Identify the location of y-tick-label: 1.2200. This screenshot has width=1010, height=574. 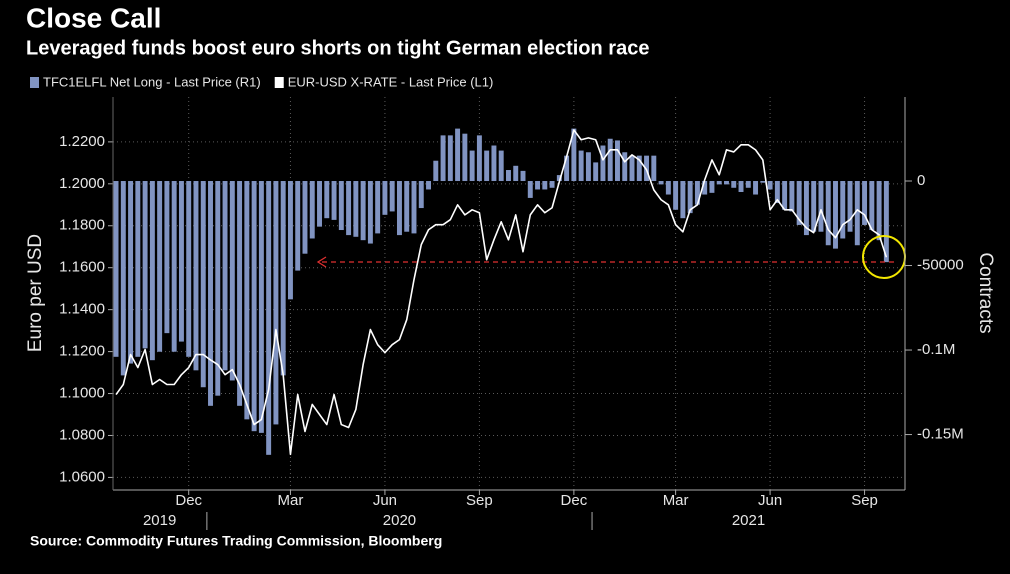
(82, 141).